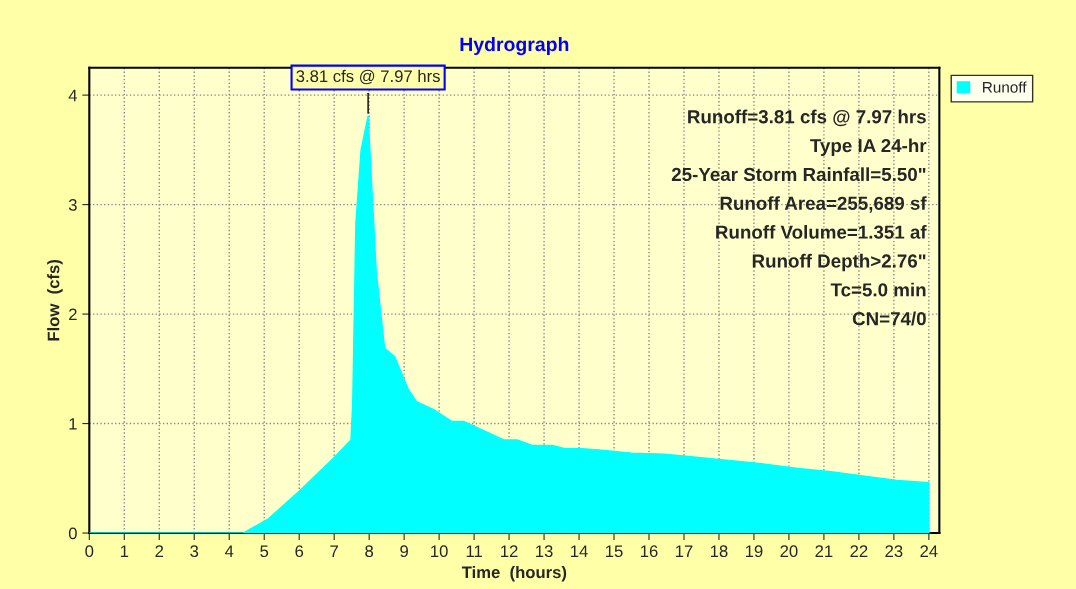  Describe the element at coordinates (823, 204) in the screenshot. I see `annotation: Runoff Area=255,689 sf` at that location.